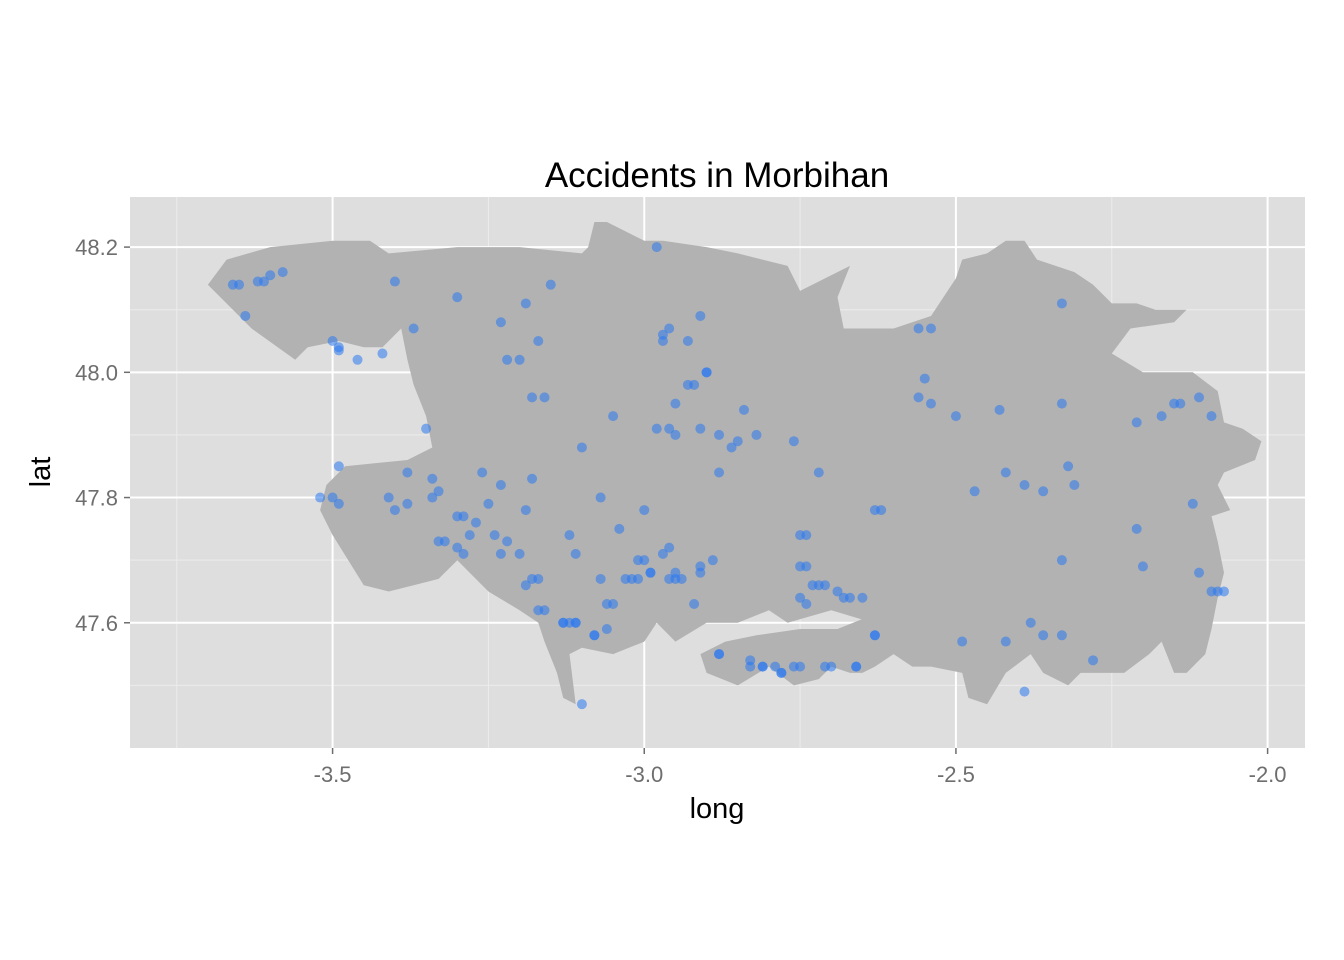  What do you see at coordinates (96, 498) in the screenshot?
I see `y-tick-label: 47.8` at bounding box center [96, 498].